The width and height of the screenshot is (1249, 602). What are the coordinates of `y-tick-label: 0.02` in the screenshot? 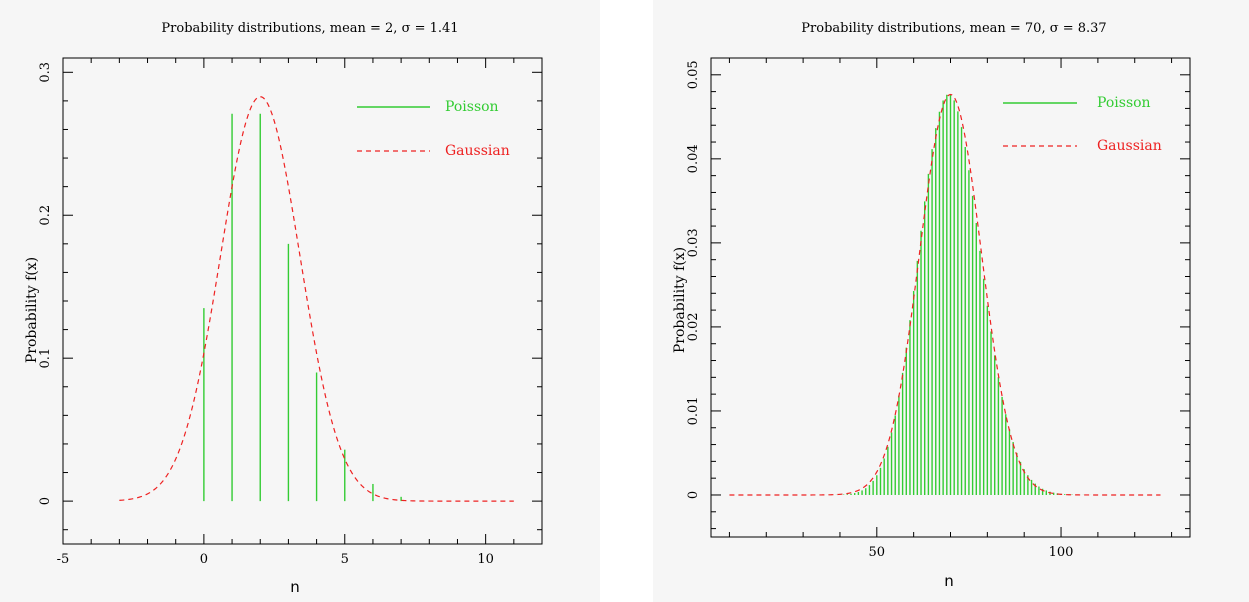 It's located at (693, 326).